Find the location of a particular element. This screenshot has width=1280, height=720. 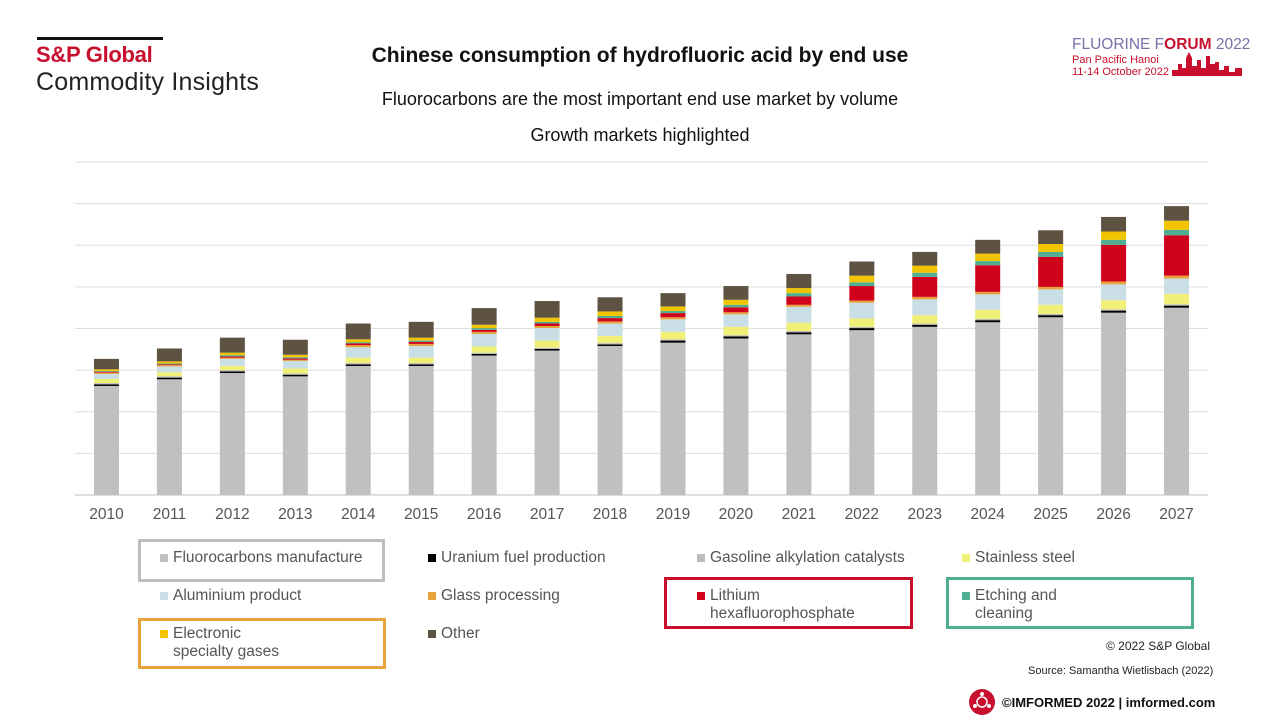

bar-segment-aluminium-product-2025 is located at coordinates (1051, 297).